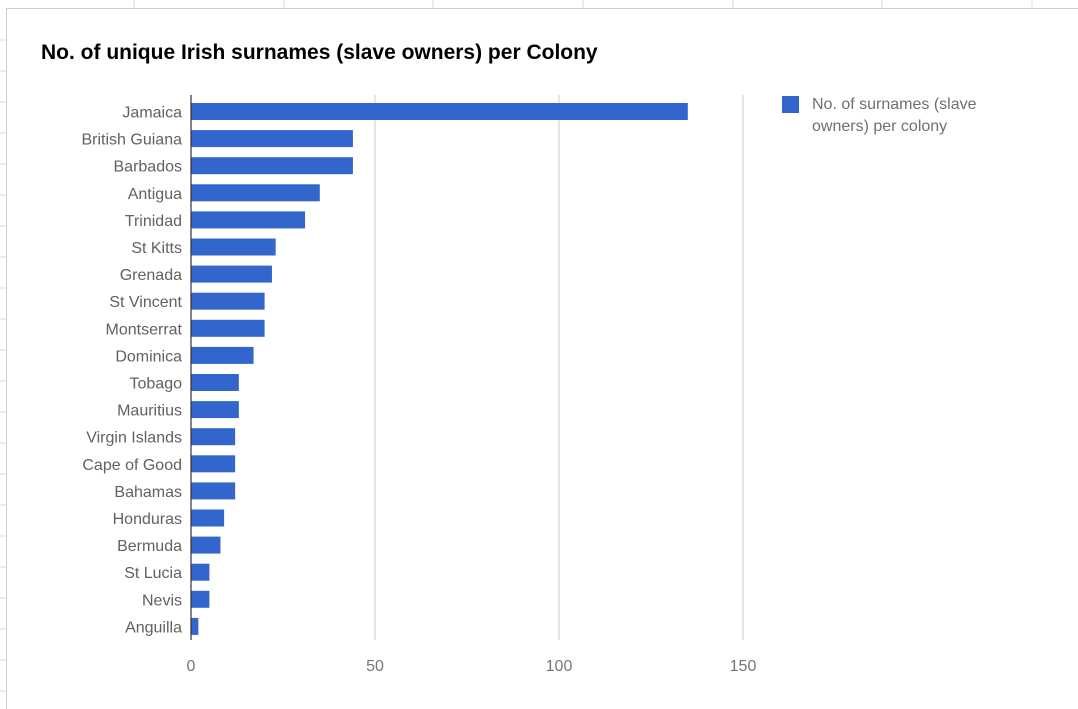 This screenshot has height=709, width=1078. Describe the element at coordinates (149, 411) in the screenshot. I see `category-label: Mauritius` at that location.